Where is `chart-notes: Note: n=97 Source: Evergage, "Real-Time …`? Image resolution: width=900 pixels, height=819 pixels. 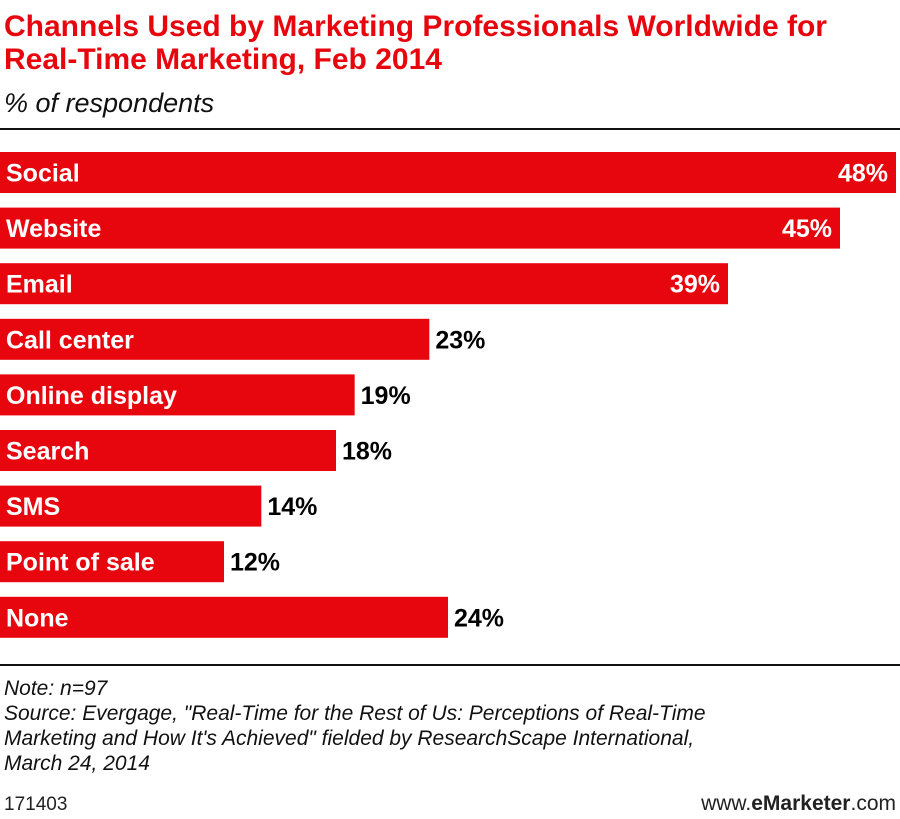
chart-notes: Note: n=97 Source: Evergage, "Real-Time … is located at coordinates (450, 726).